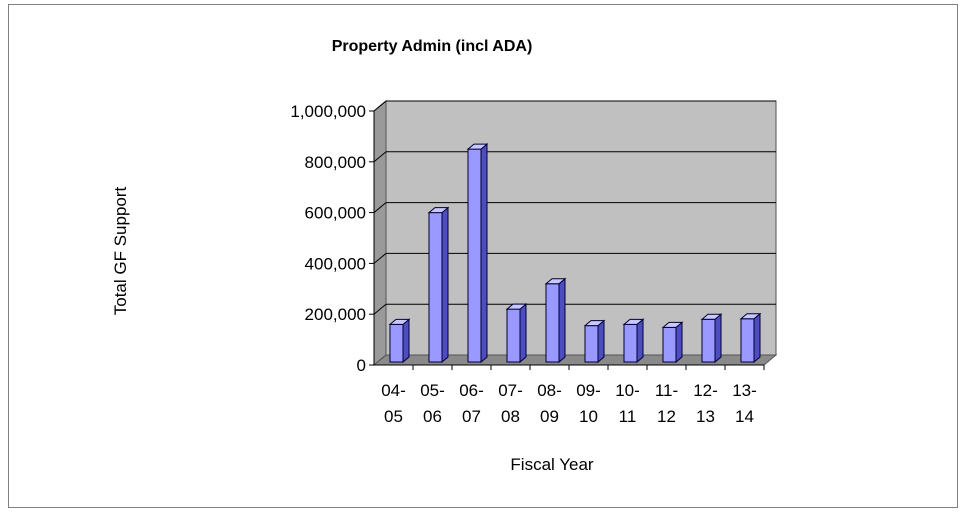  I want to click on x-tick-label: 11-, so click(666, 390).